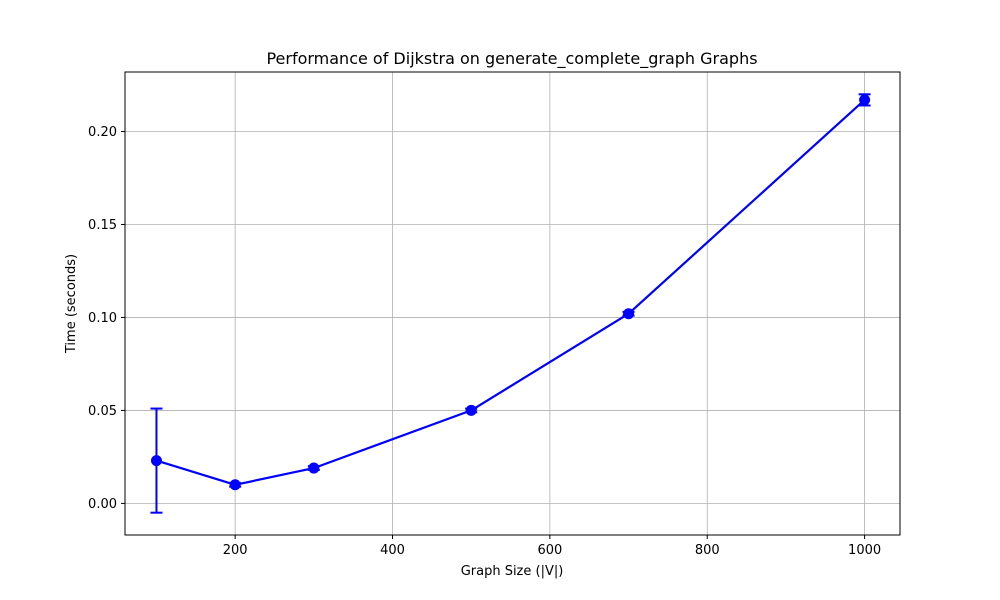 This screenshot has height=600, width=1000. I want to click on x-tick-label: 600, so click(549, 550).